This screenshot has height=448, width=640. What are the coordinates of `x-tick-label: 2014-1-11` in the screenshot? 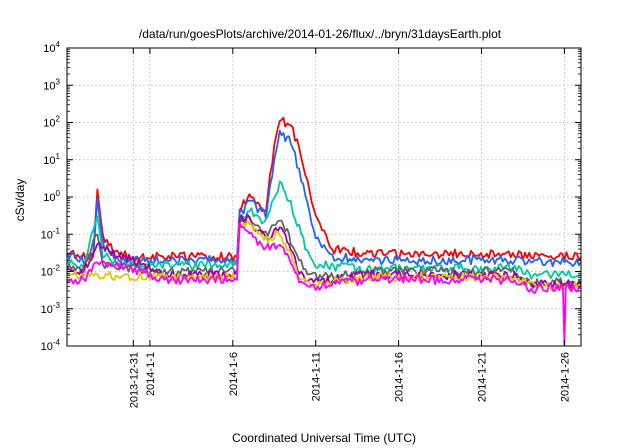 It's located at (317, 376).